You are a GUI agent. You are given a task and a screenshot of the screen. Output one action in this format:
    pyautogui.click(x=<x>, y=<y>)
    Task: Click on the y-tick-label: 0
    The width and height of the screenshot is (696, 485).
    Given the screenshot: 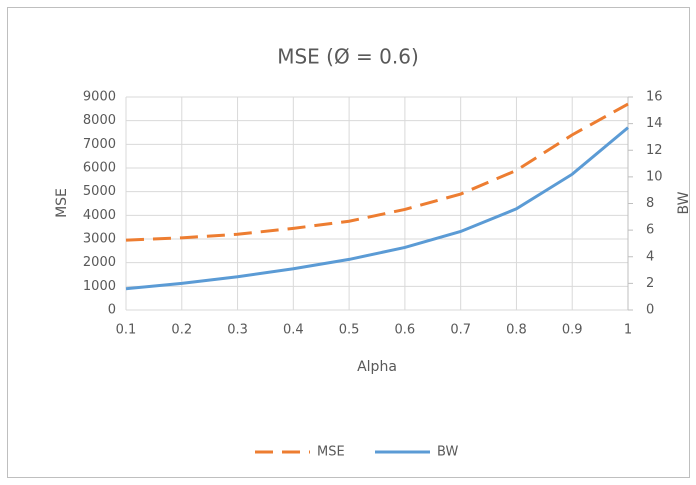 What is the action you would take?
    pyautogui.click(x=112, y=310)
    